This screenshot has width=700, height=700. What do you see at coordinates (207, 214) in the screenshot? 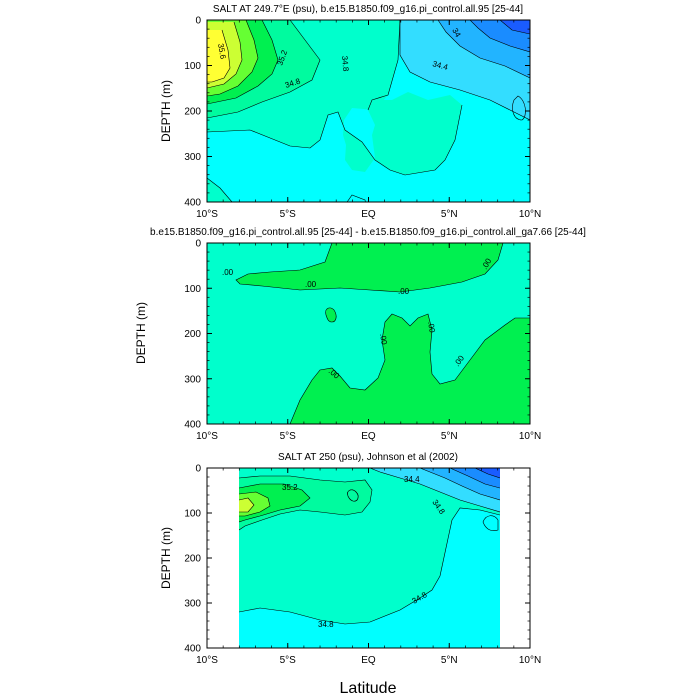
I see `panel-1-x-tick-label: 10°S` at bounding box center [207, 214].